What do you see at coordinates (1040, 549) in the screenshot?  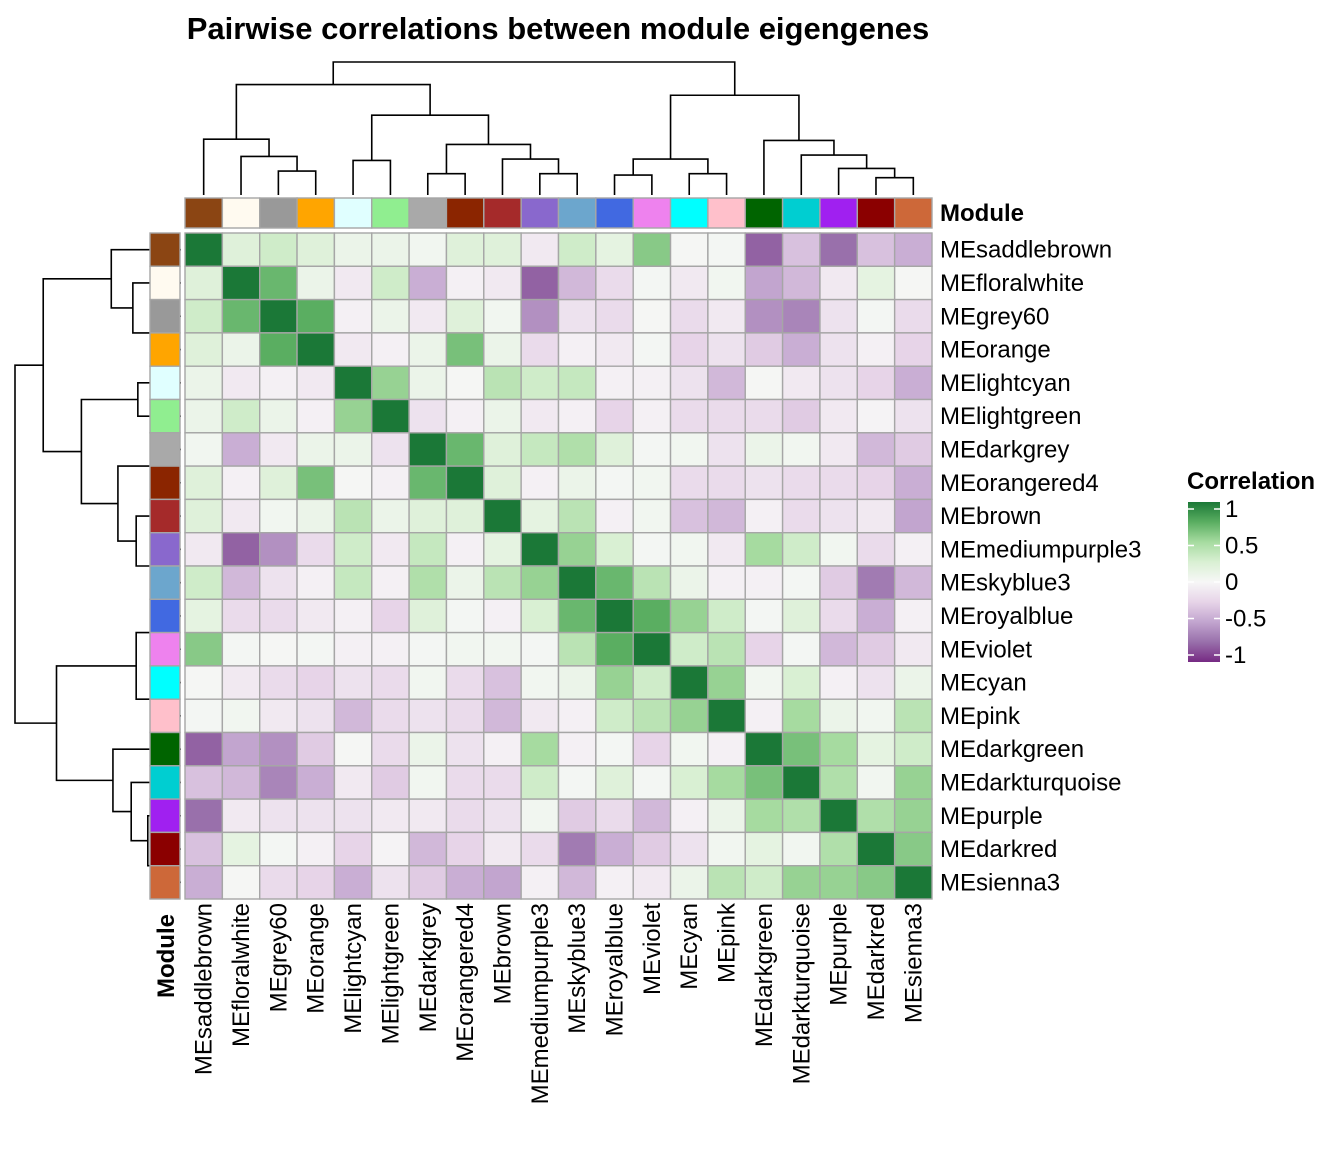 I see `row-label: MEmediumpurple3` at bounding box center [1040, 549].